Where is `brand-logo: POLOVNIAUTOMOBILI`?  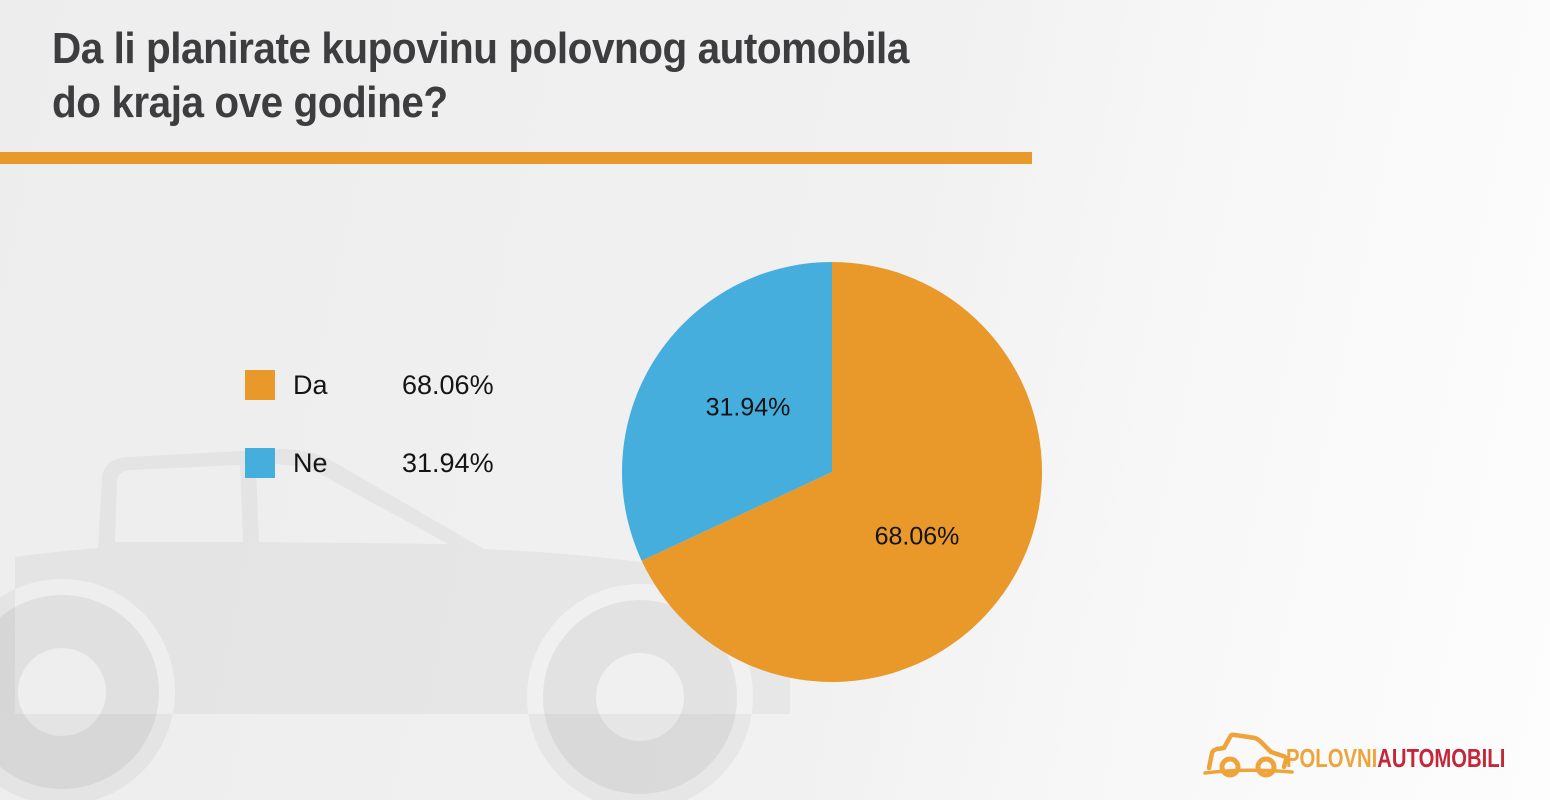
brand-logo: POLOVNIAUTOMOBILI is located at coordinates (1354, 754).